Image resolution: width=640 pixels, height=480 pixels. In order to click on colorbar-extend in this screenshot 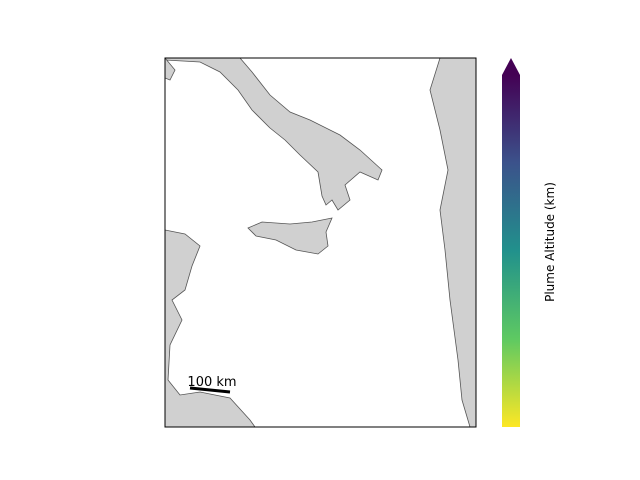, I will do `click(511, 66)`.